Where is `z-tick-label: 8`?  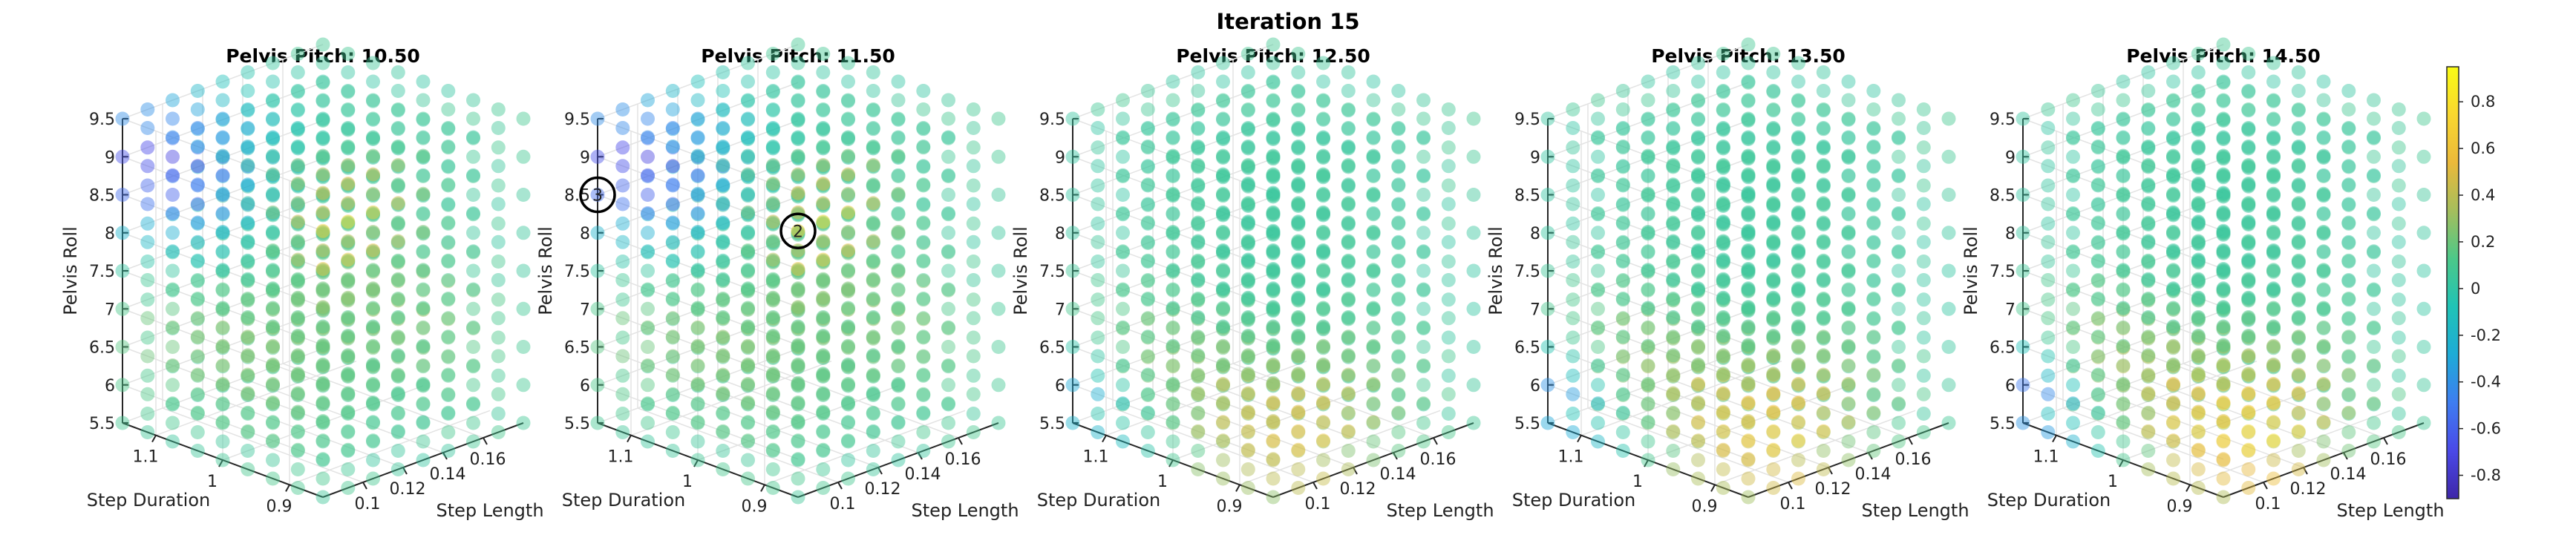 z-tick-label: 8 is located at coordinates (2010, 234).